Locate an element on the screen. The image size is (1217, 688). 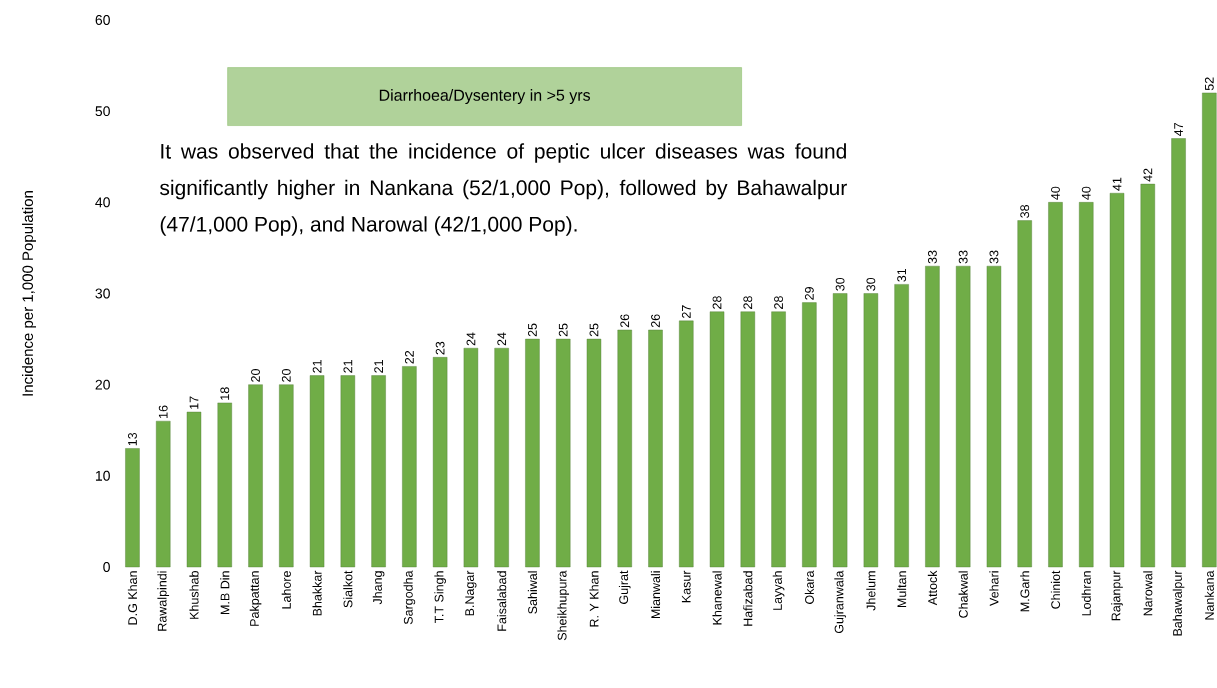
x-tick-label: Sargodha is located at coordinates (409, 597).